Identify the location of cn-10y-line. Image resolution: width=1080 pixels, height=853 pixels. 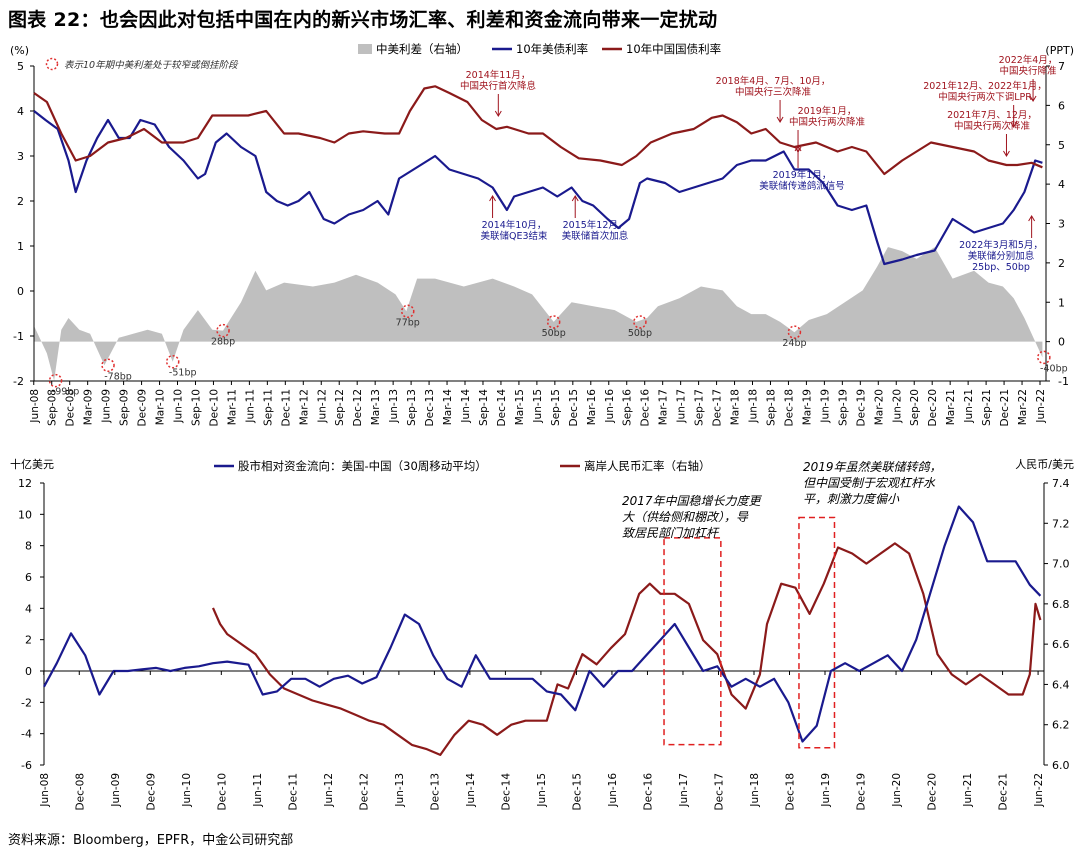
(538, 130).